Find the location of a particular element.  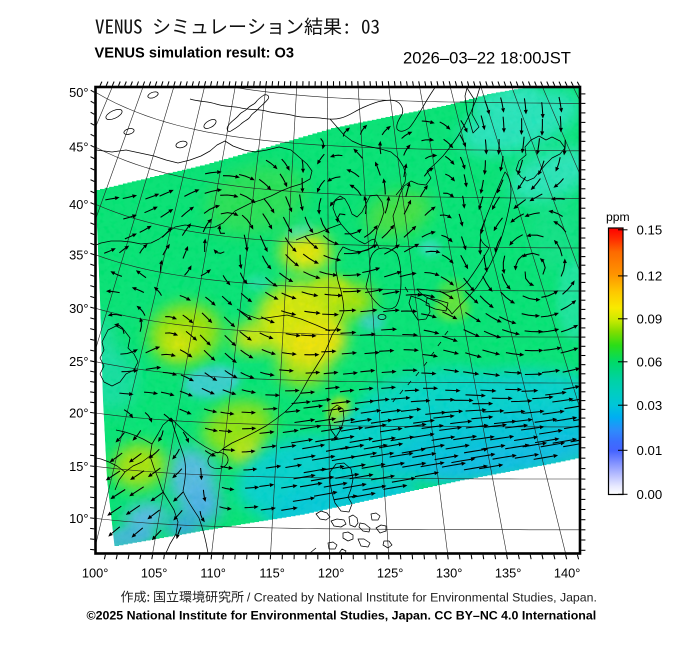

svg-text: 140° is located at coordinates (567, 573).